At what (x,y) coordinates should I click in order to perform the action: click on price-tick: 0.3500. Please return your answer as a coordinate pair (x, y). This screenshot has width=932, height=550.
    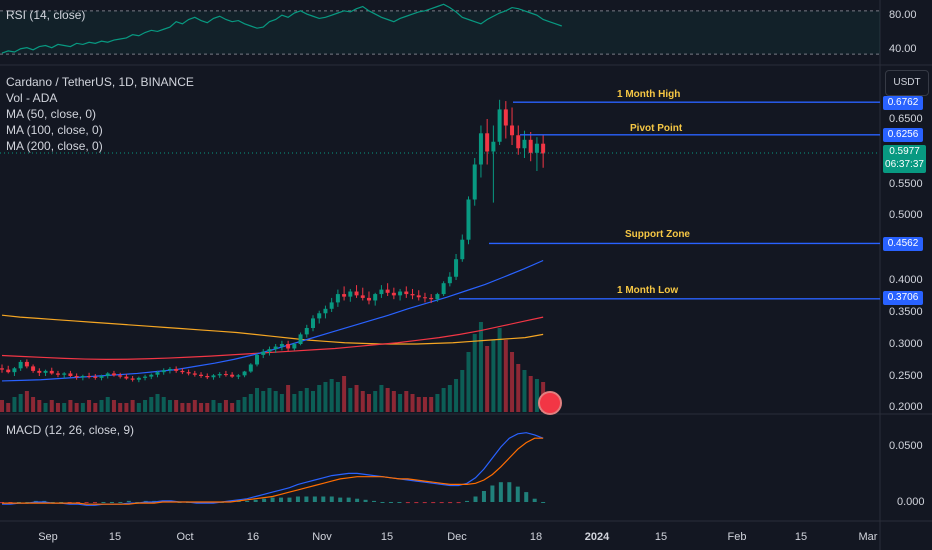
    Looking at the image, I should click on (906, 312).